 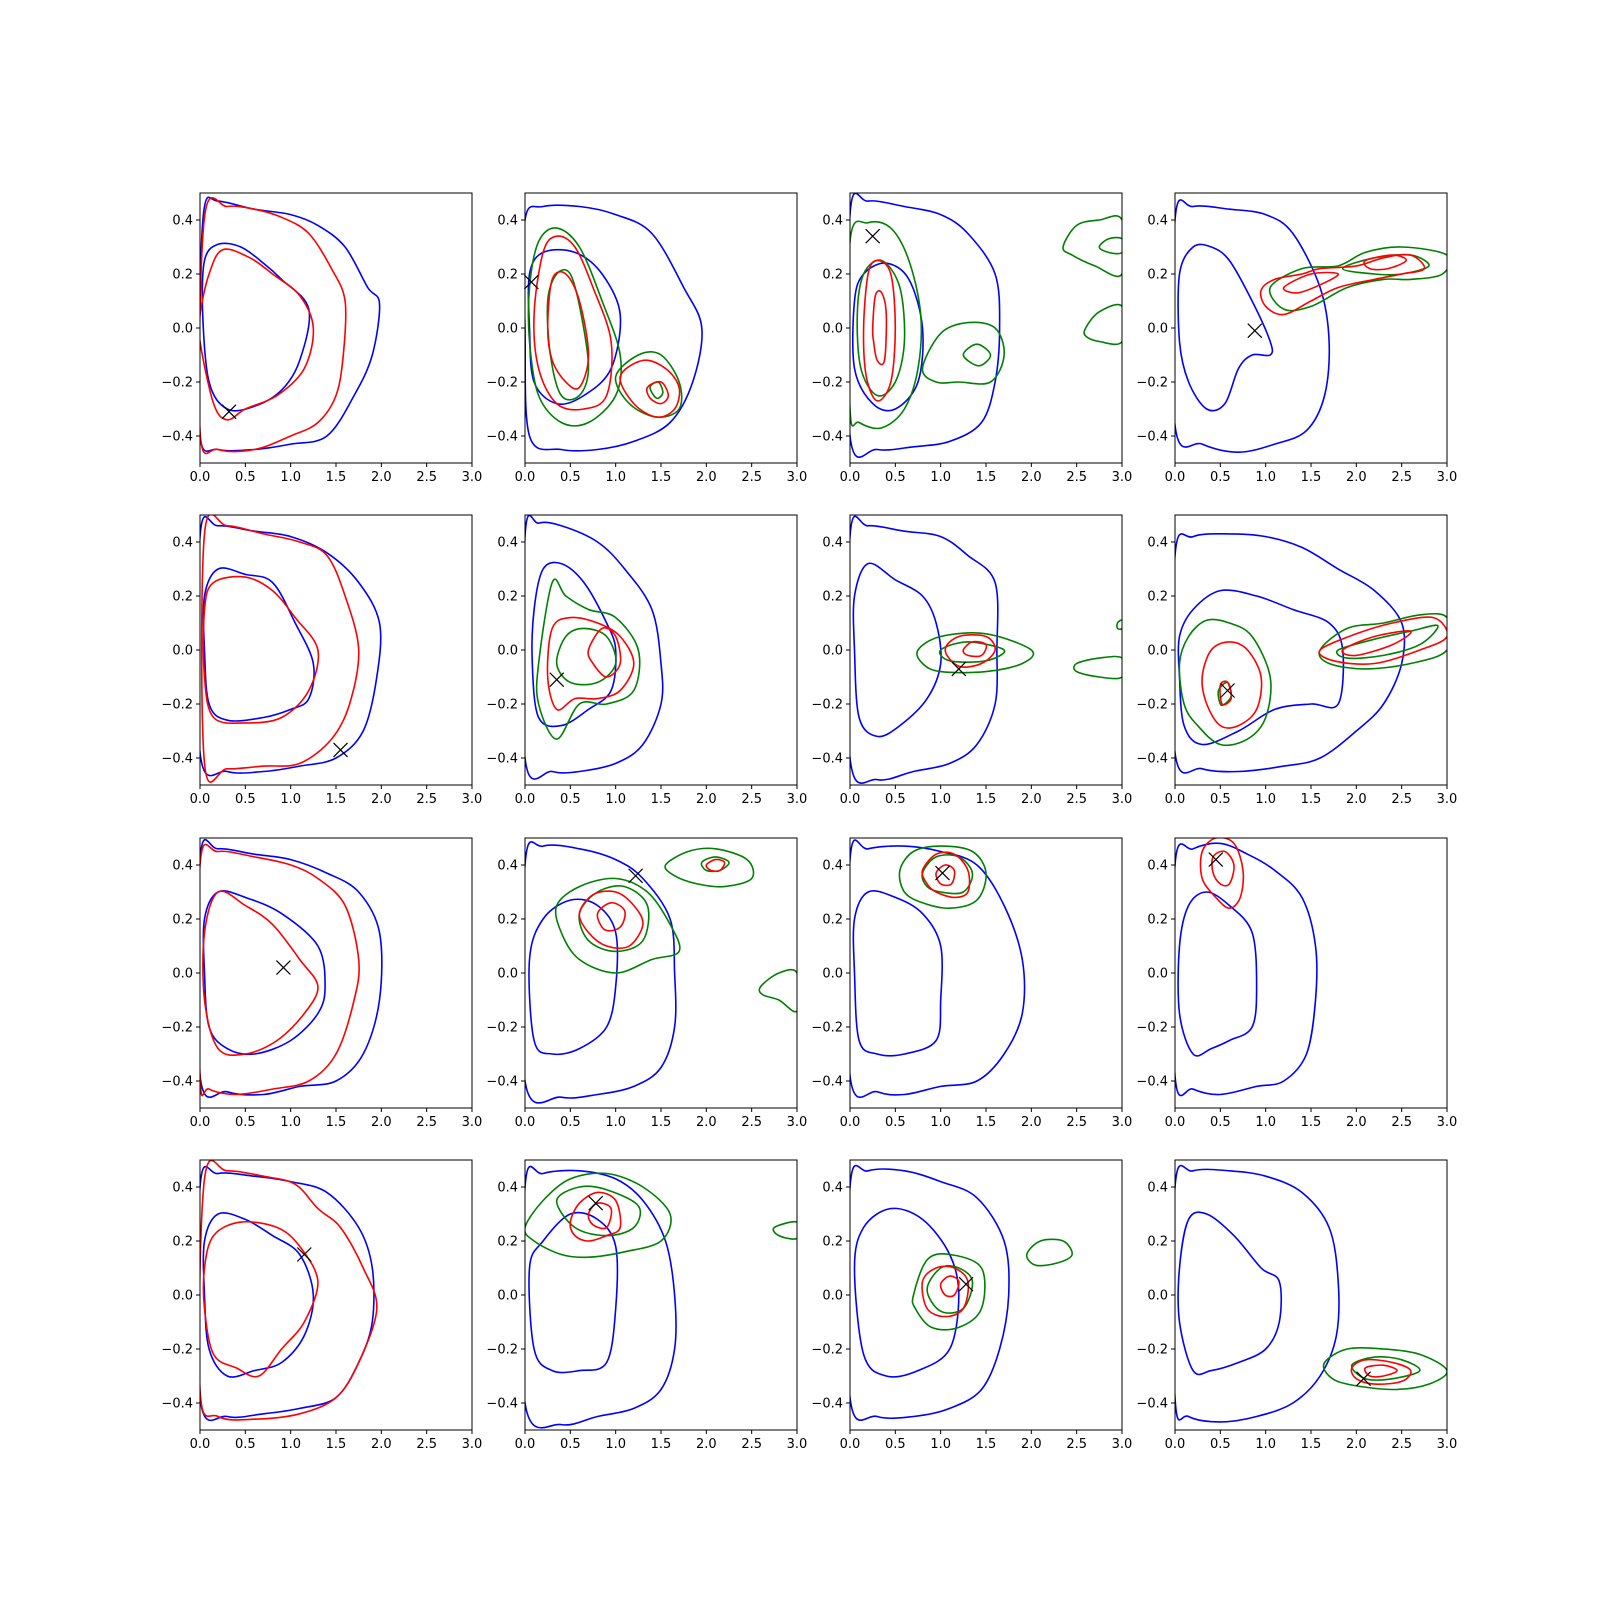 I want to click on axes-frame, so click(x=986, y=328).